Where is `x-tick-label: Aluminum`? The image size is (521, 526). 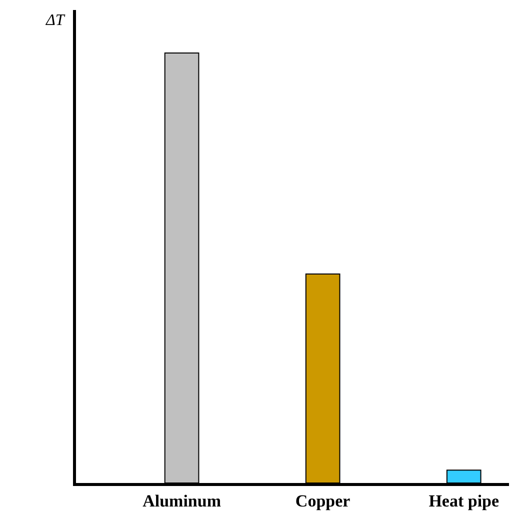
x-tick-label: Aluminum is located at coordinates (181, 500).